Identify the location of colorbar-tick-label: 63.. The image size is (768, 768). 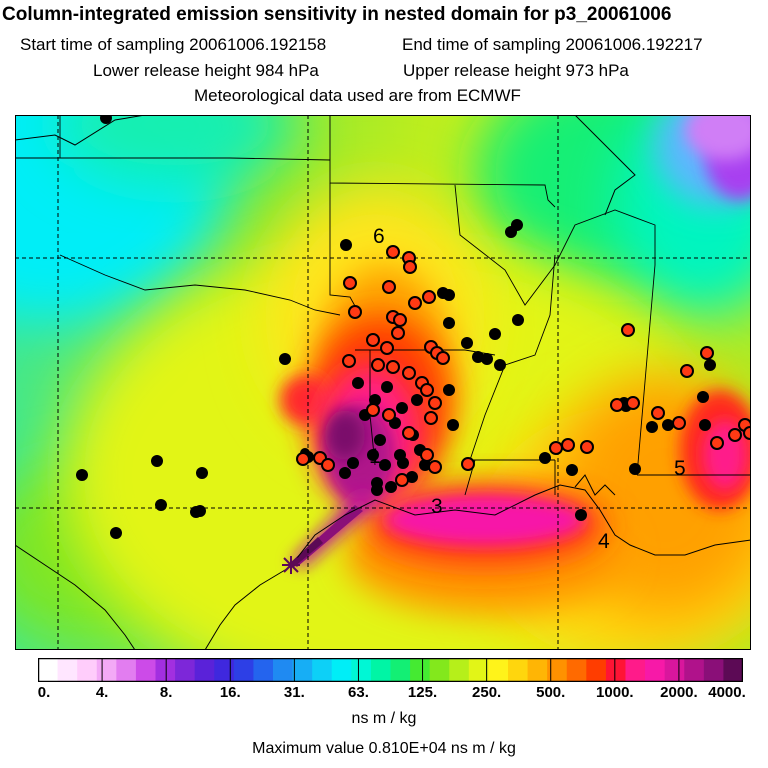
(358, 692).